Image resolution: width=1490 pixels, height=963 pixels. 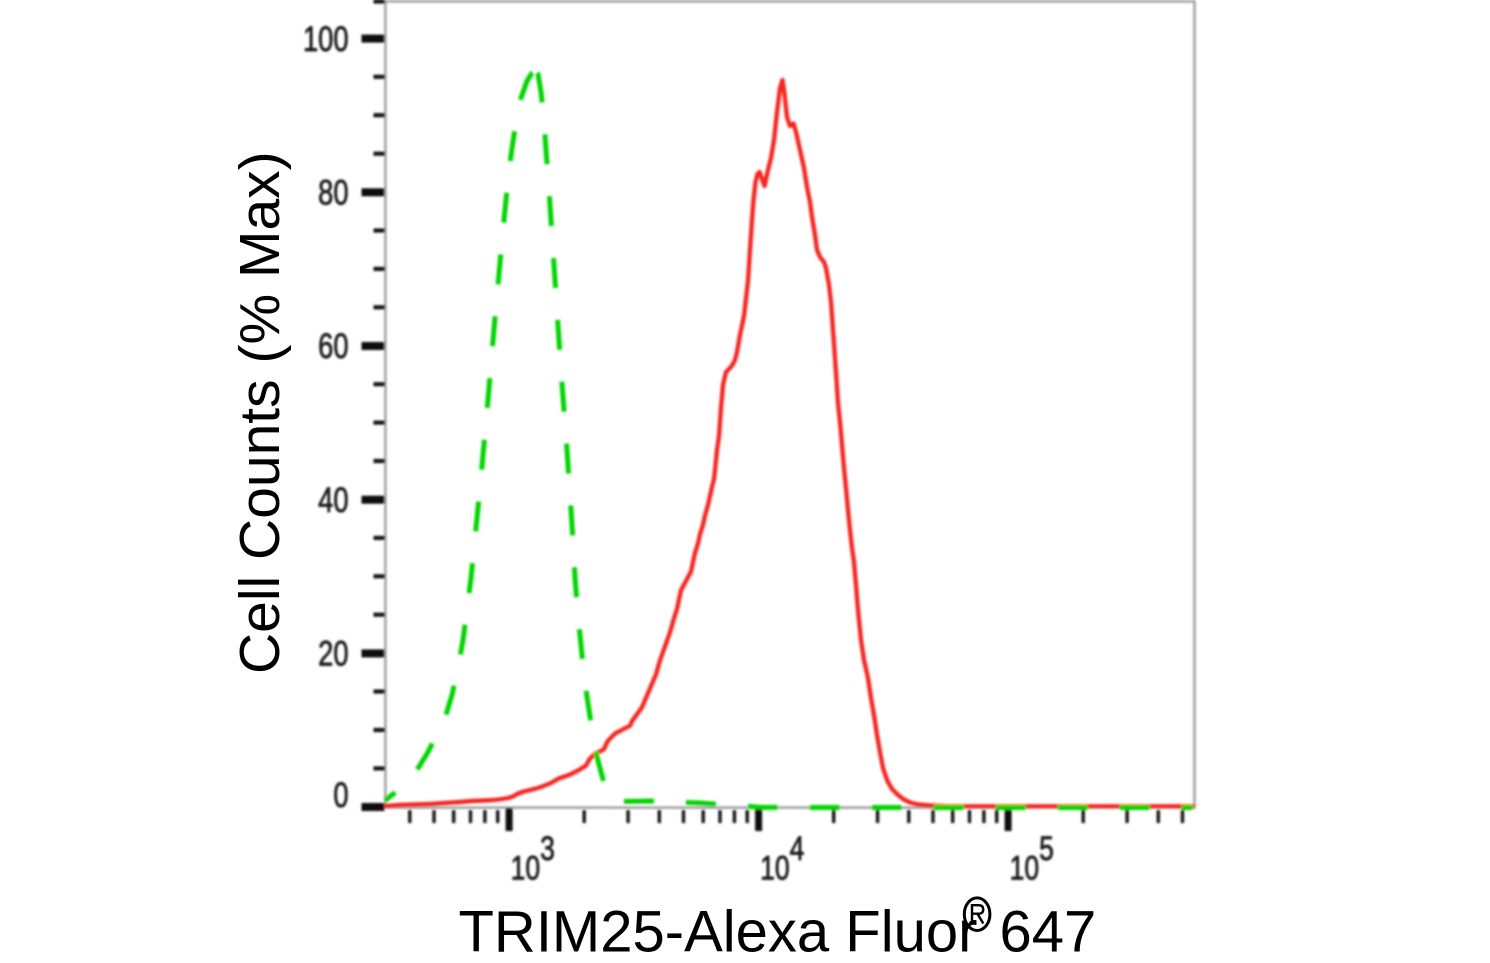 What do you see at coordinates (326, 39) in the screenshot?
I see `svg-text: 100` at bounding box center [326, 39].